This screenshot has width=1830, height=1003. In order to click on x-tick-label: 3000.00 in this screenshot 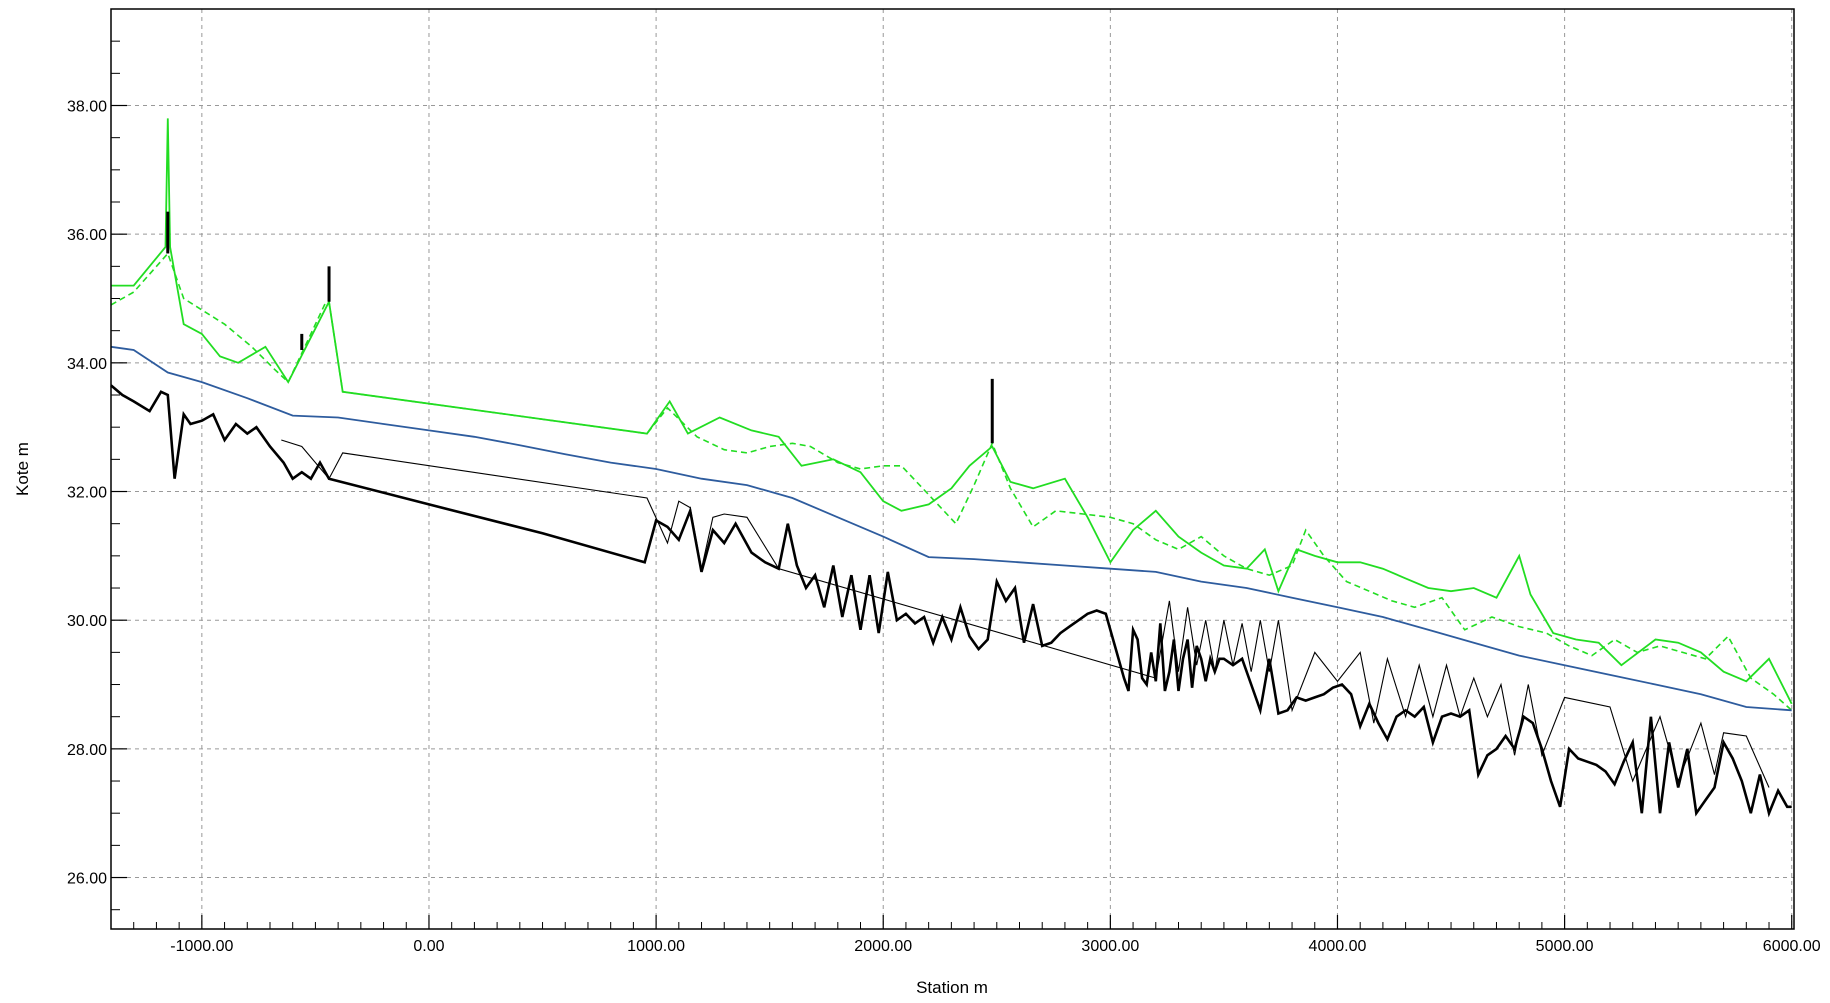, I will do `click(1110, 946)`.